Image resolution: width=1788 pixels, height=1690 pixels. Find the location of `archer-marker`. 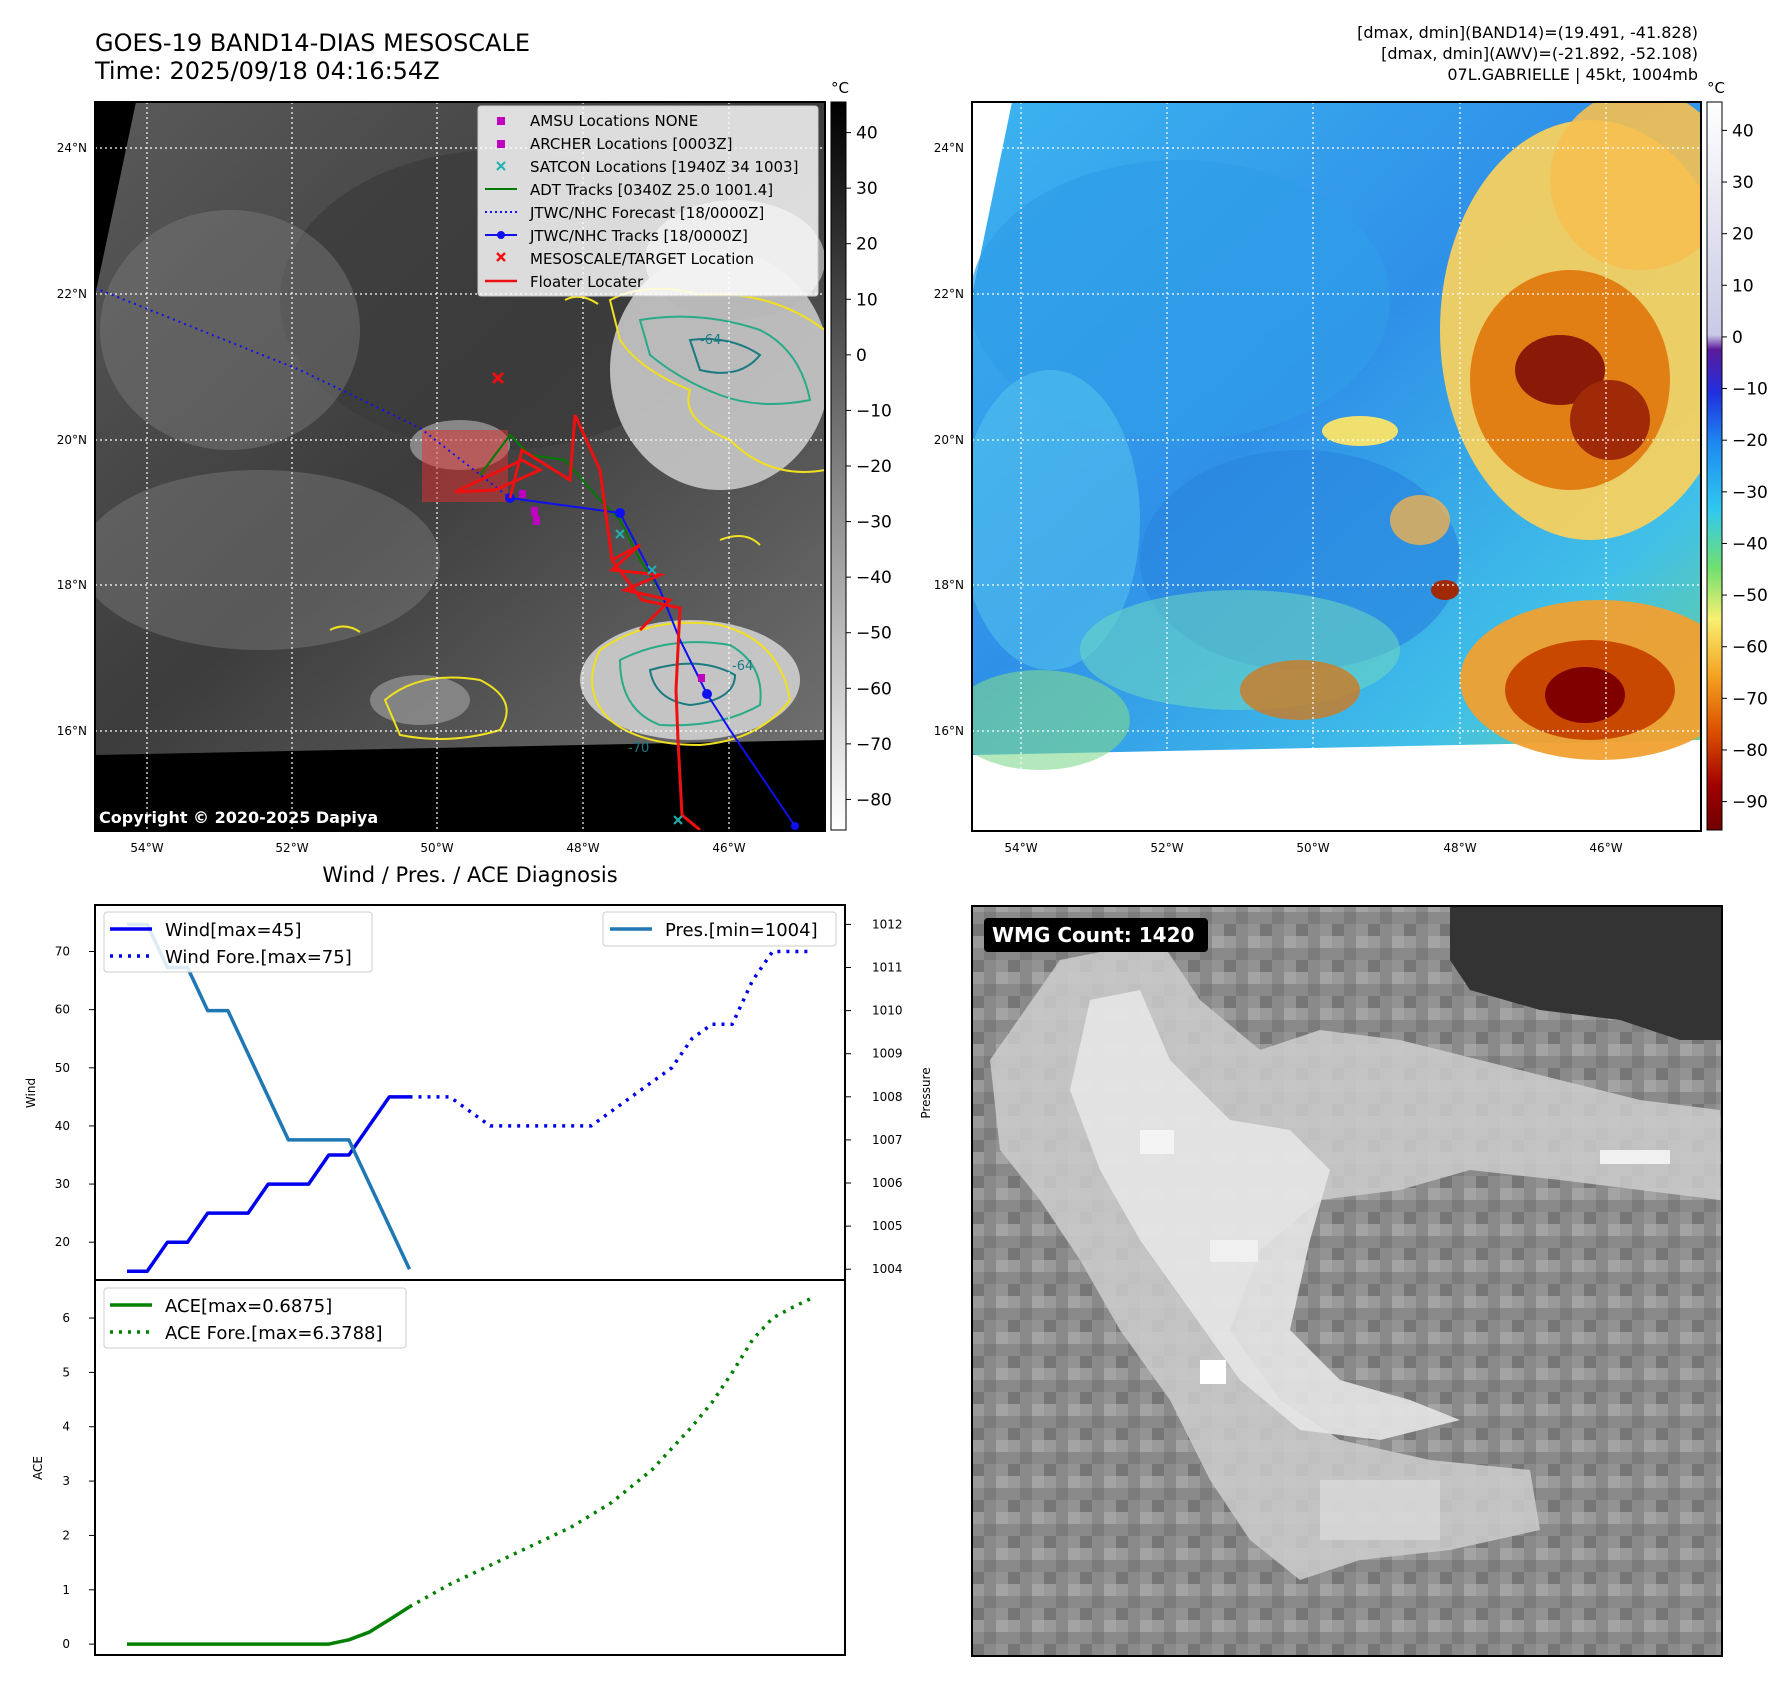

archer-marker is located at coordinates (522, 494).